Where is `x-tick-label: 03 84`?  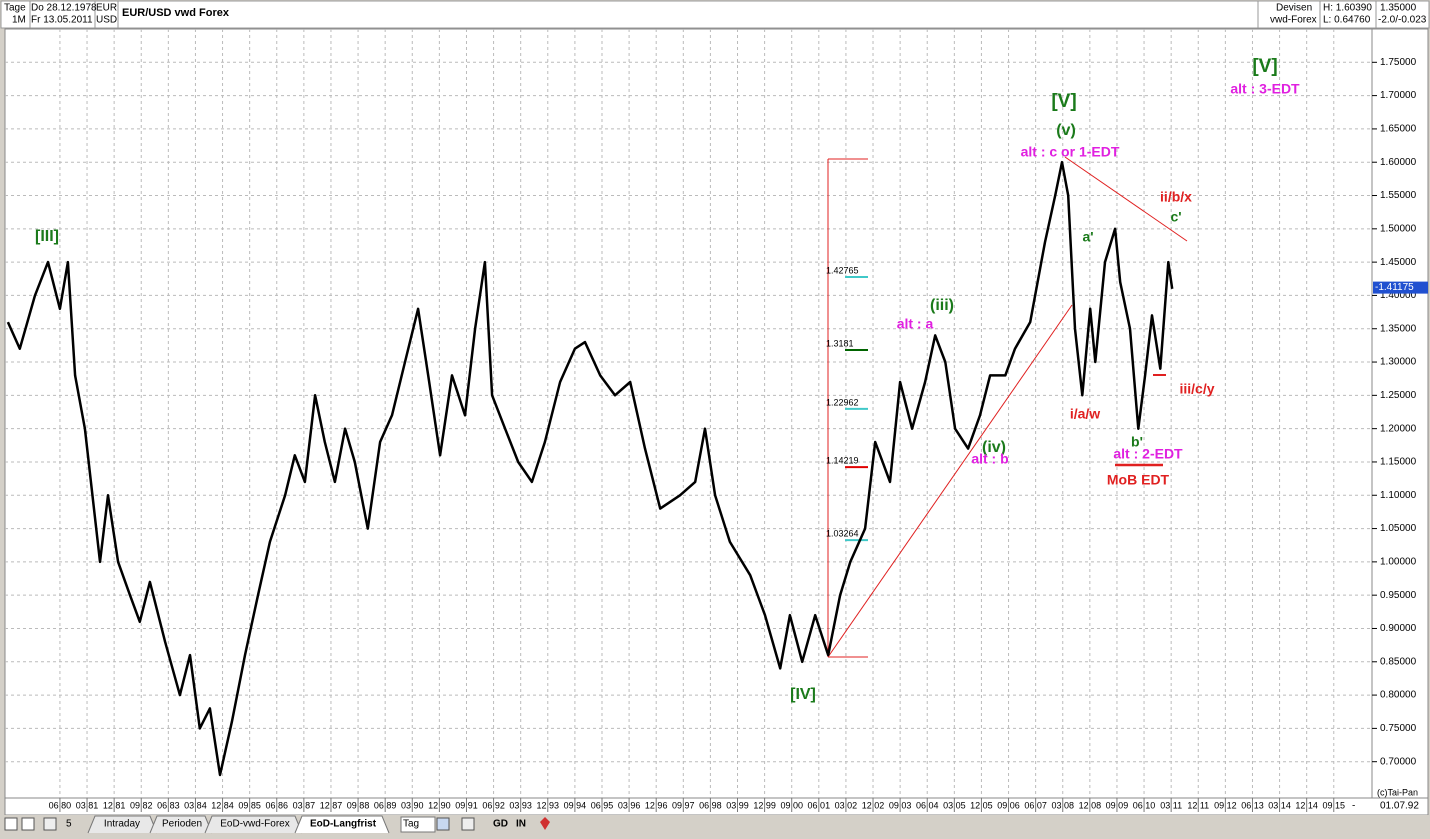
x-tick-label: 03 84 is located at coordinates (195, 805).